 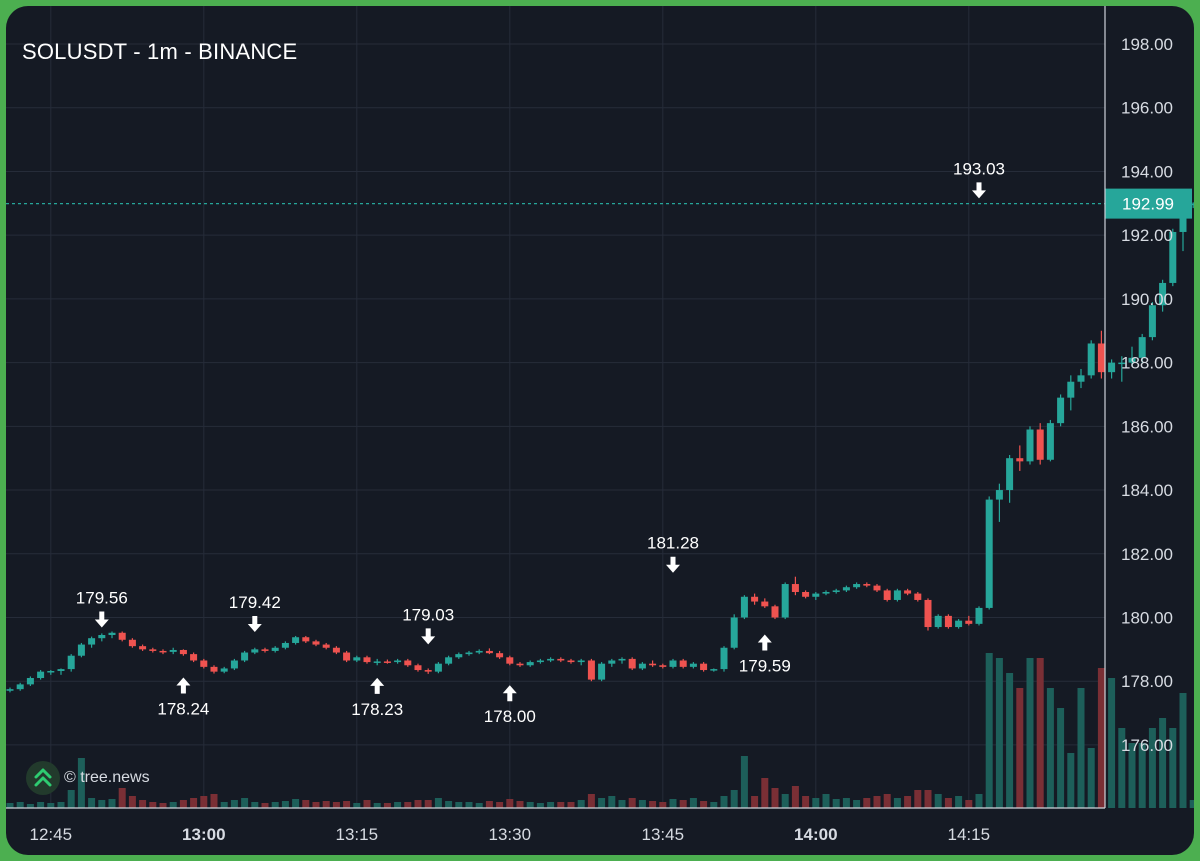 I want to click on high-price-label: 181.28, so click(x=673, y=543).